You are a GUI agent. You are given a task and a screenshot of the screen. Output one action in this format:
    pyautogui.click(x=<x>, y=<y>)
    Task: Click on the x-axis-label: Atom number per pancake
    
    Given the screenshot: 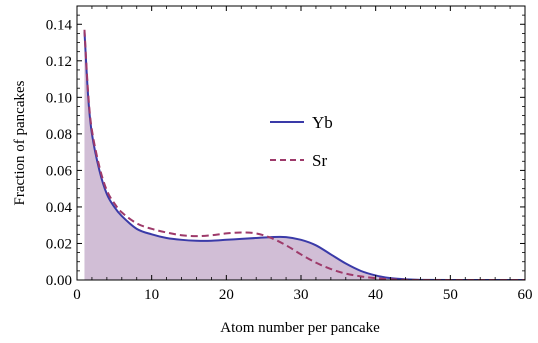 What is the action you would take?
    pyautogui.click(x=300, y=328)
    